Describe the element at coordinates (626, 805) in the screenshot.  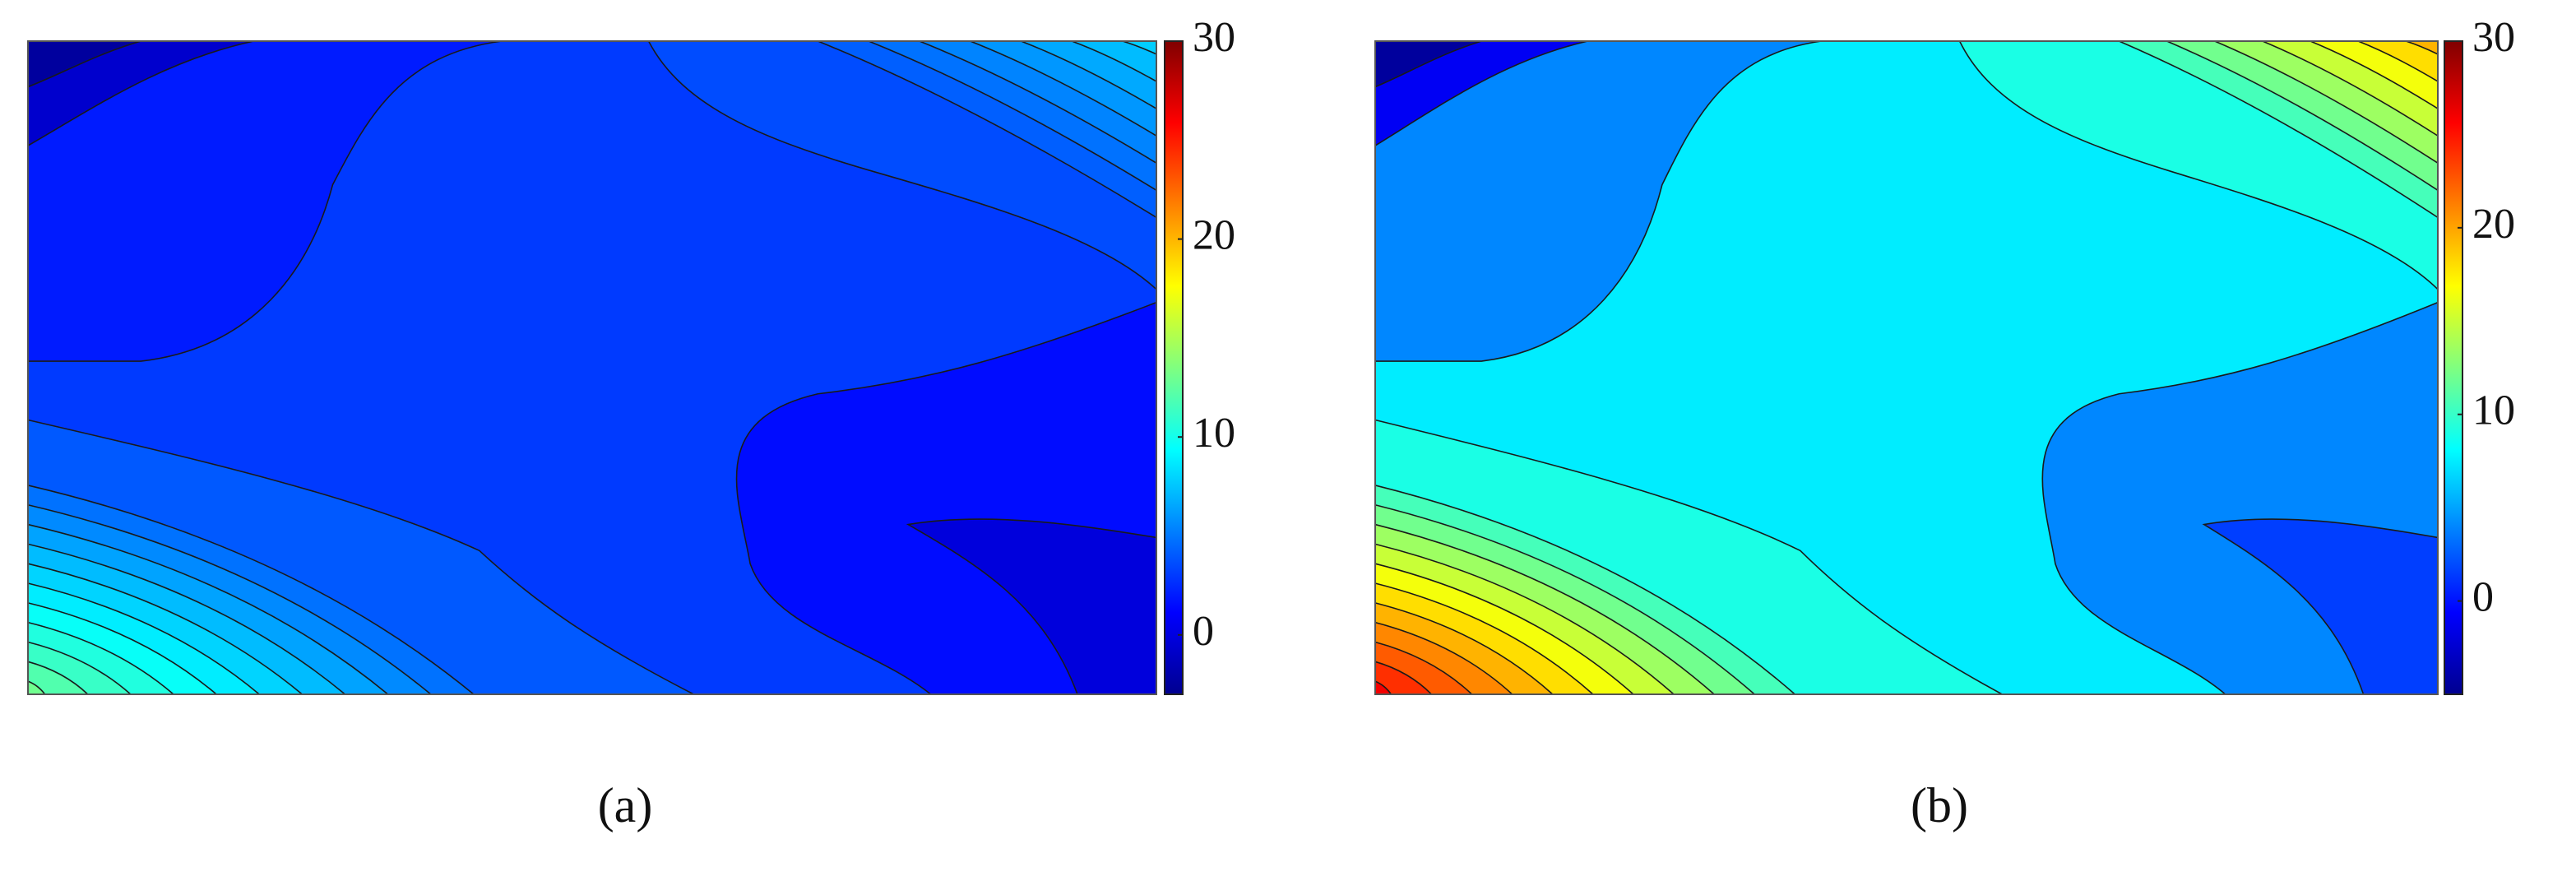
I see `panel-label: (a)` at that location.